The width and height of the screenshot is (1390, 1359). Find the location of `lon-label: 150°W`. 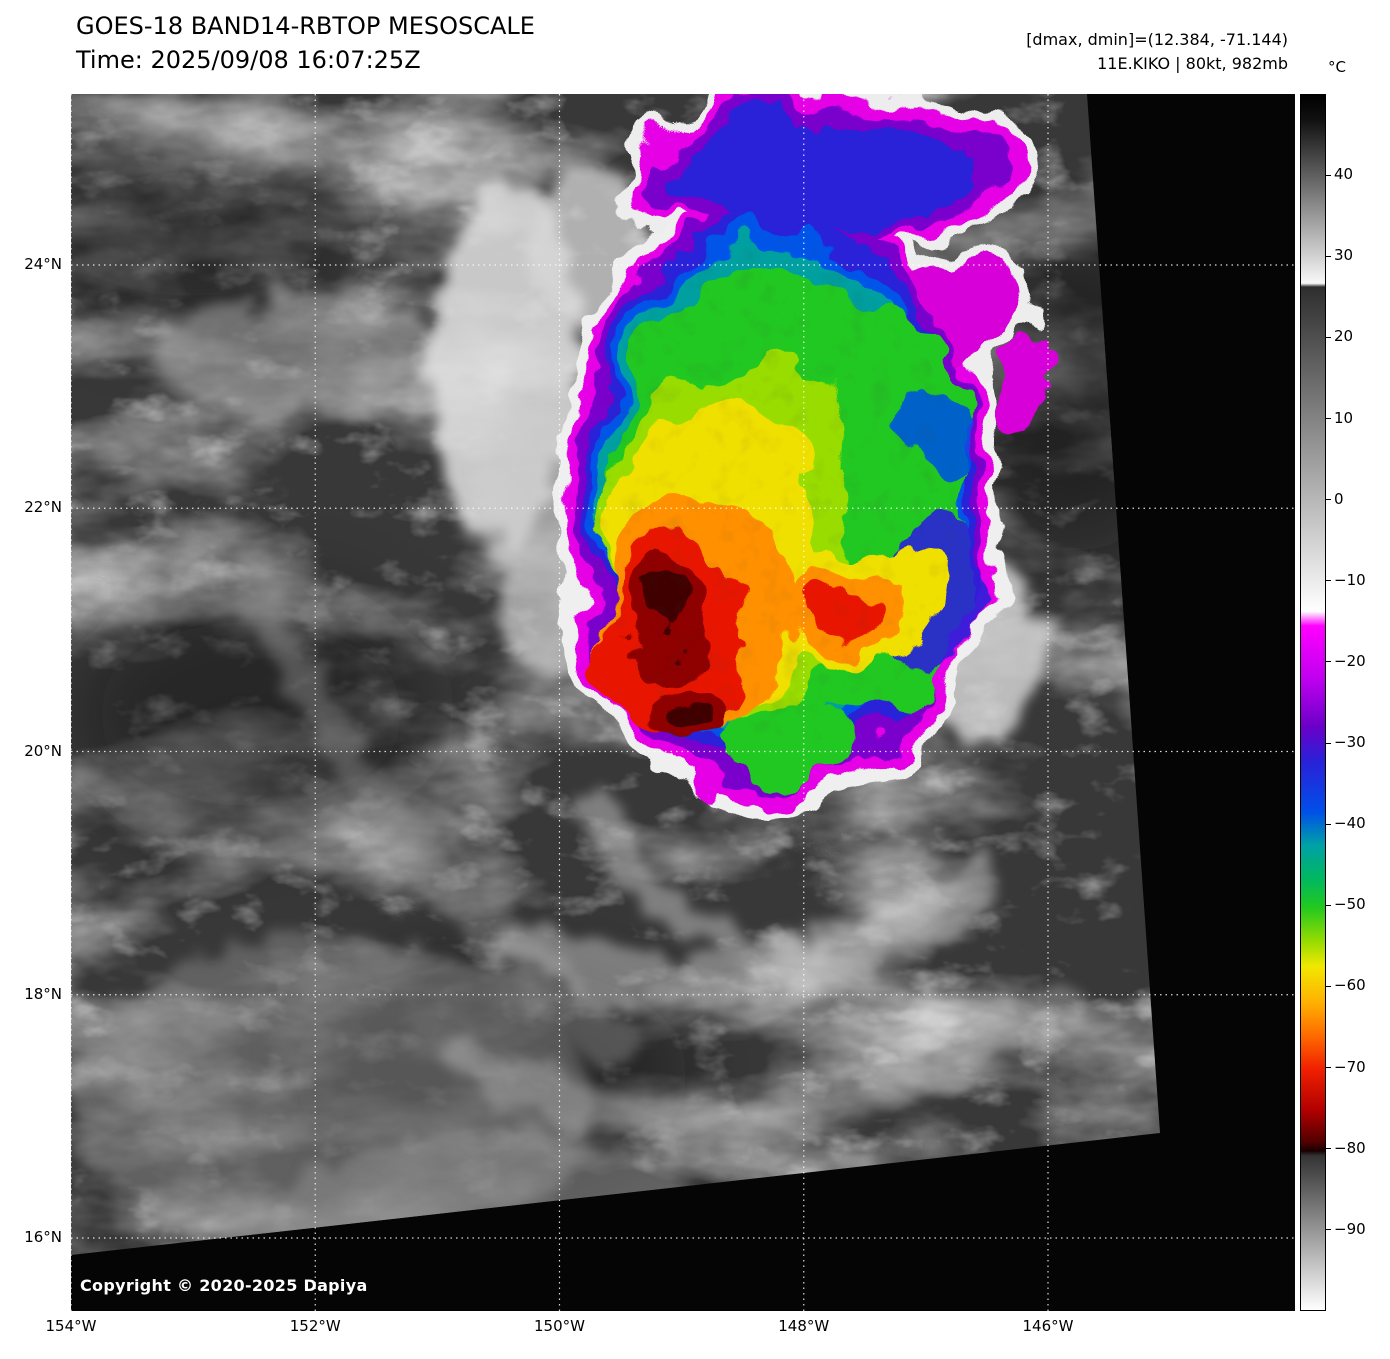

lon-label: 150°W is located at coordinates (559, 1326).